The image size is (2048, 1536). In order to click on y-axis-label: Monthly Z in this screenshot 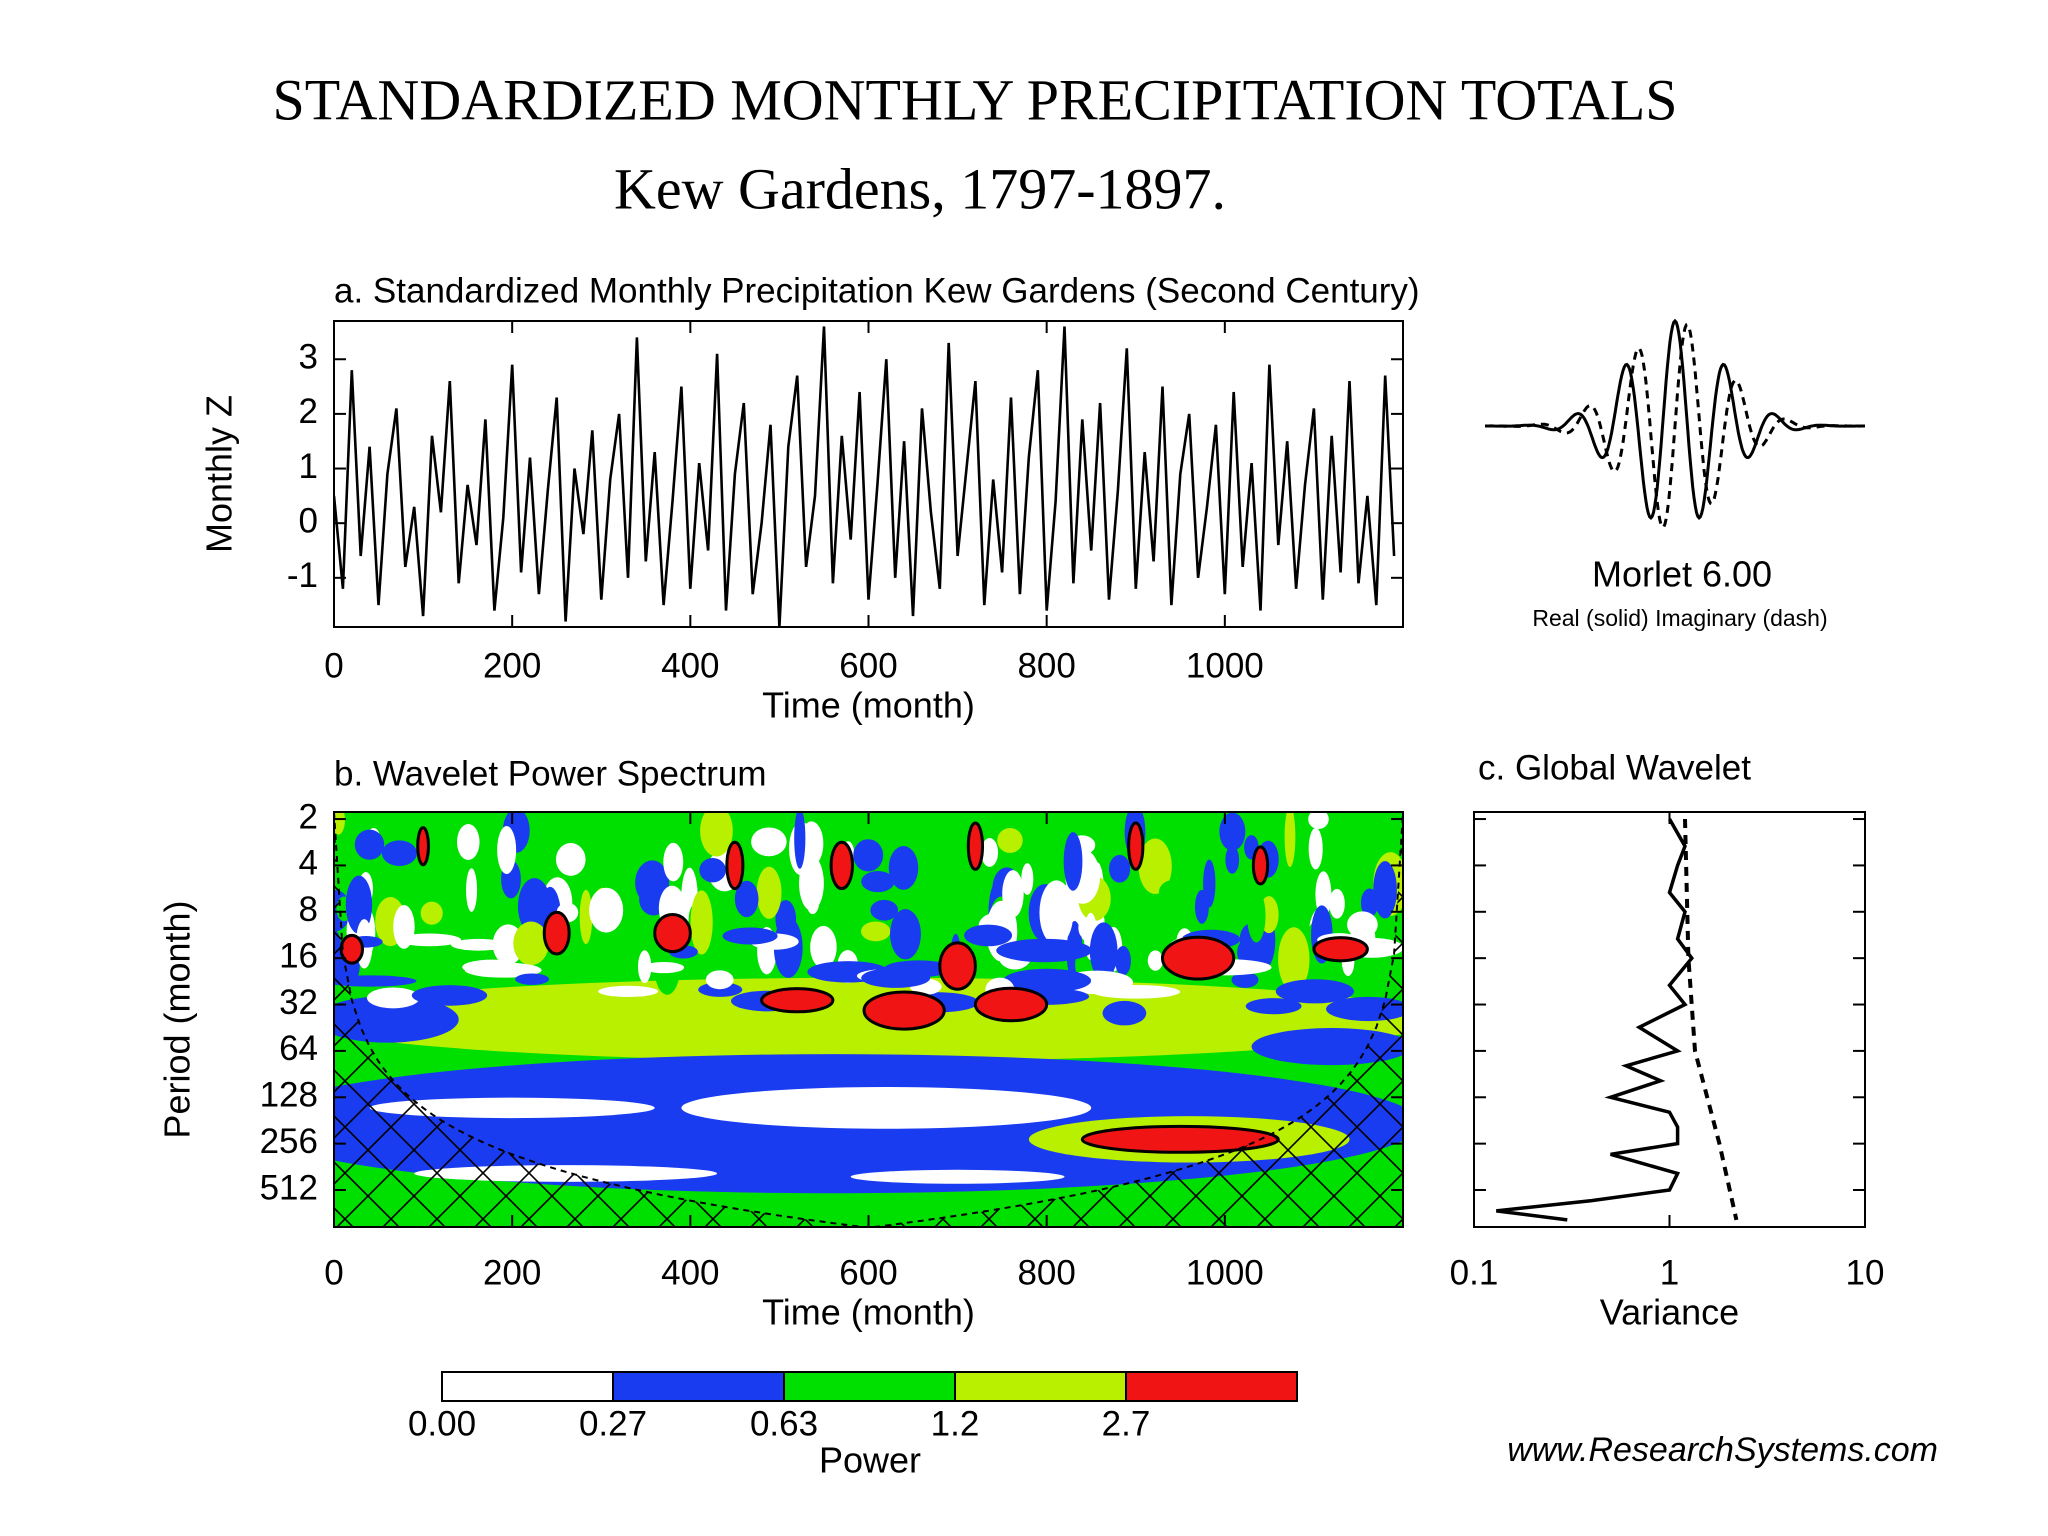, I will do `click(219, 474)`.